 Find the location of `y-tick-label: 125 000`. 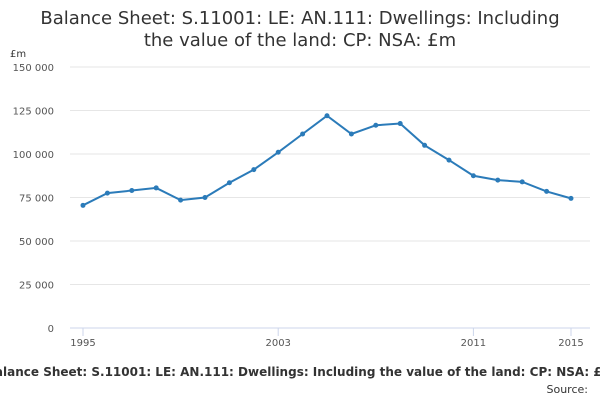

y-tick-label: 125 000 is located at coordinates (33, 112).